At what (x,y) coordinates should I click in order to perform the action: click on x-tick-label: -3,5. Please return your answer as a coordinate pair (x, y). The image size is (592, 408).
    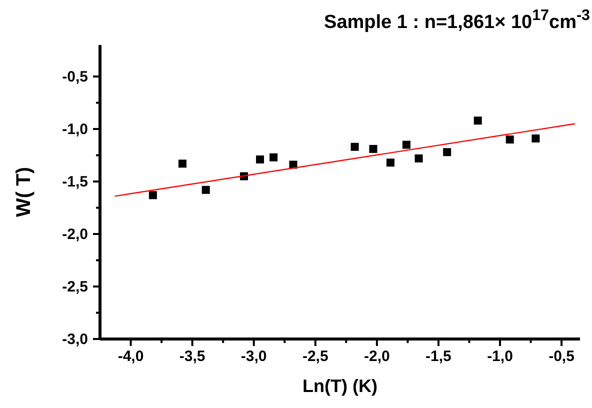
    Looking at the image, I should click on (192, 356).